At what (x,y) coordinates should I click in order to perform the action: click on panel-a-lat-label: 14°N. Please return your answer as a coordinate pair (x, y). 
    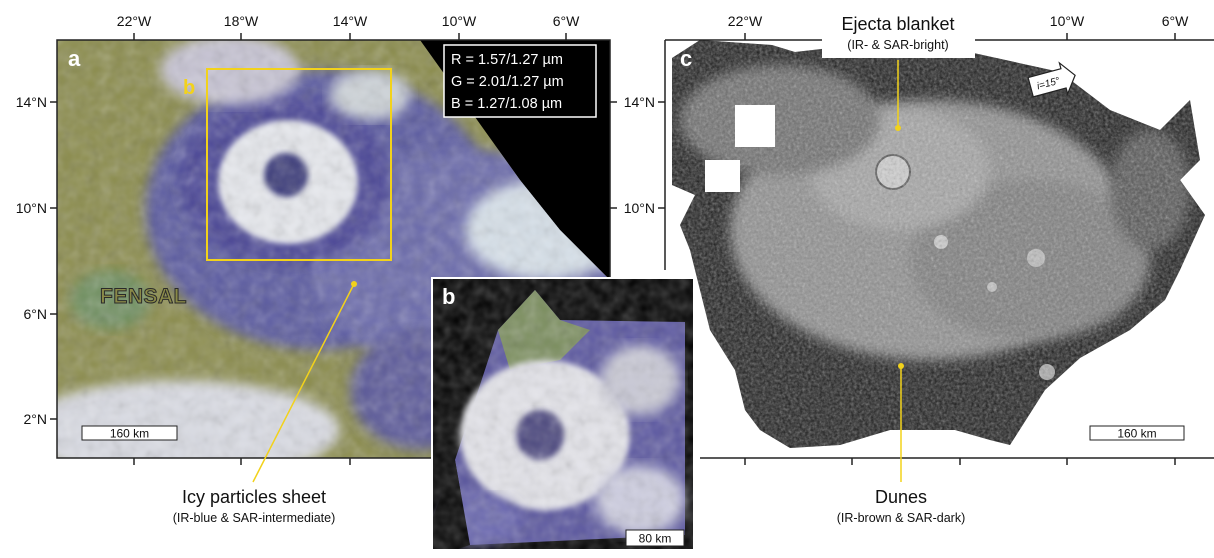
    Looking at the image, I should click on (31, 102).